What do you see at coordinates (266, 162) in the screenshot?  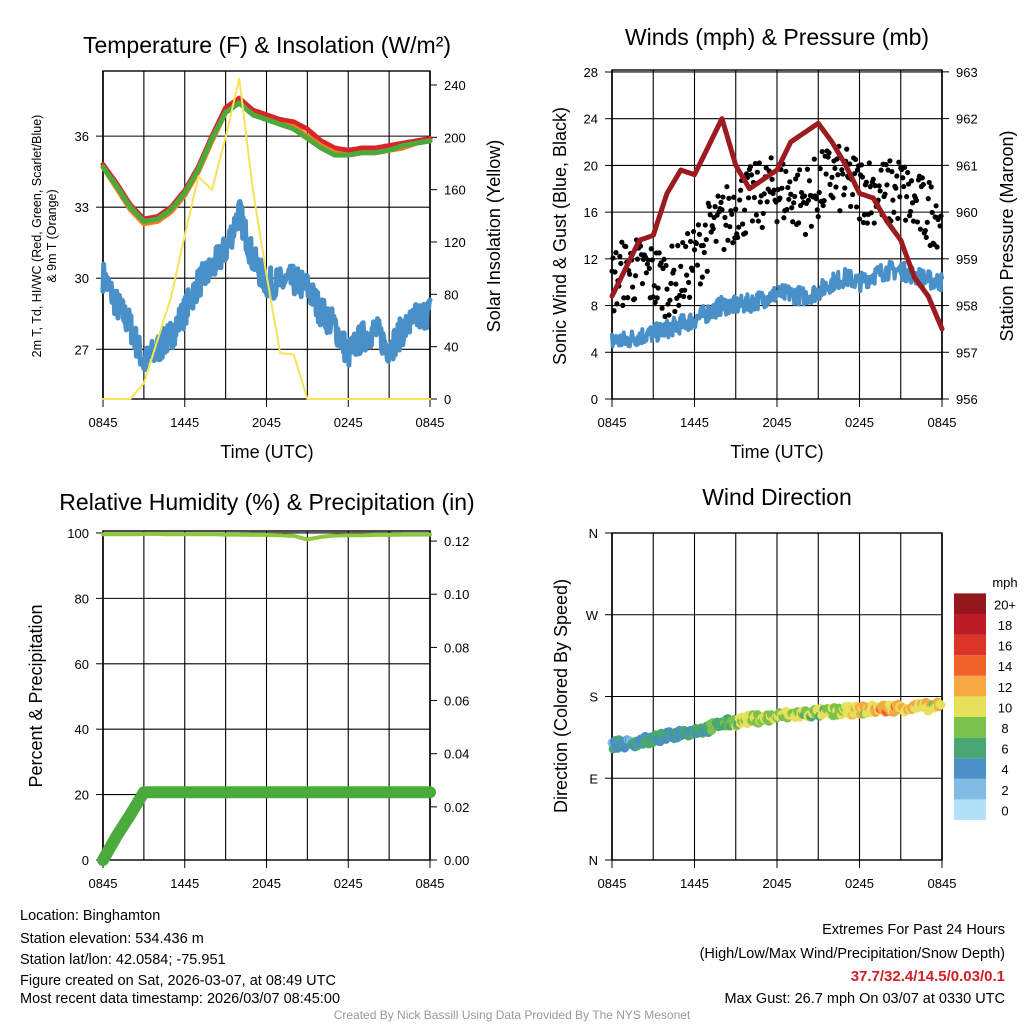 I see `series-hi-wc` at bounding box center [266, 162].